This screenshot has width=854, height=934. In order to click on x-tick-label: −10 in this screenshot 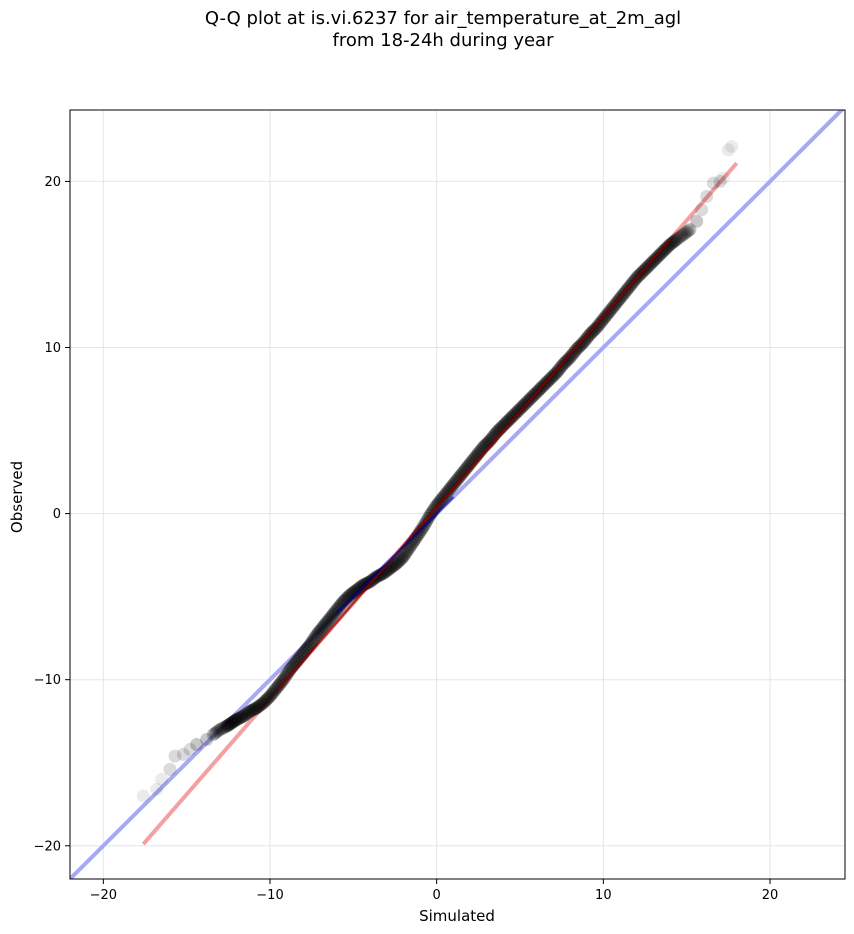, I will do `click(269, 895)`.